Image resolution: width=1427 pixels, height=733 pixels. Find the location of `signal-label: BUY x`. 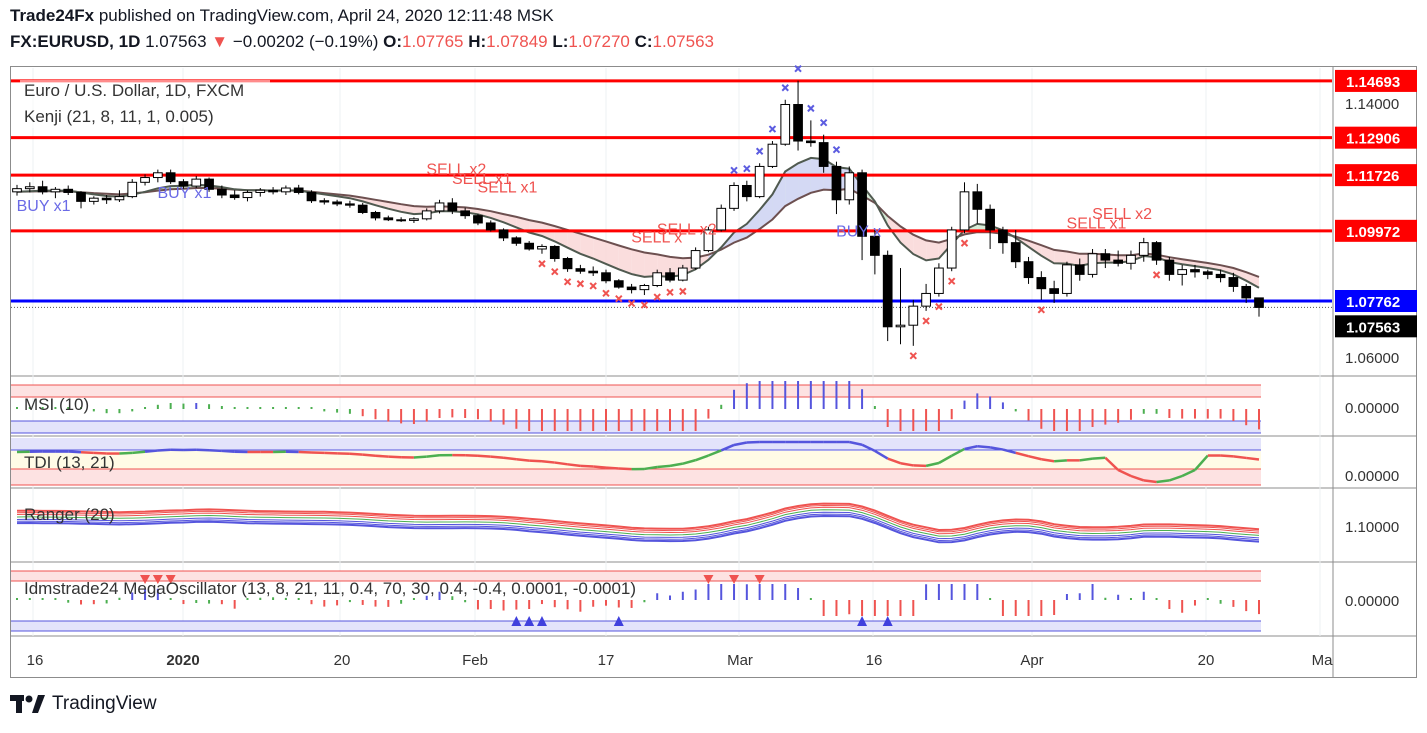

signal-label: BUY x is located at coordinates (858, 231).